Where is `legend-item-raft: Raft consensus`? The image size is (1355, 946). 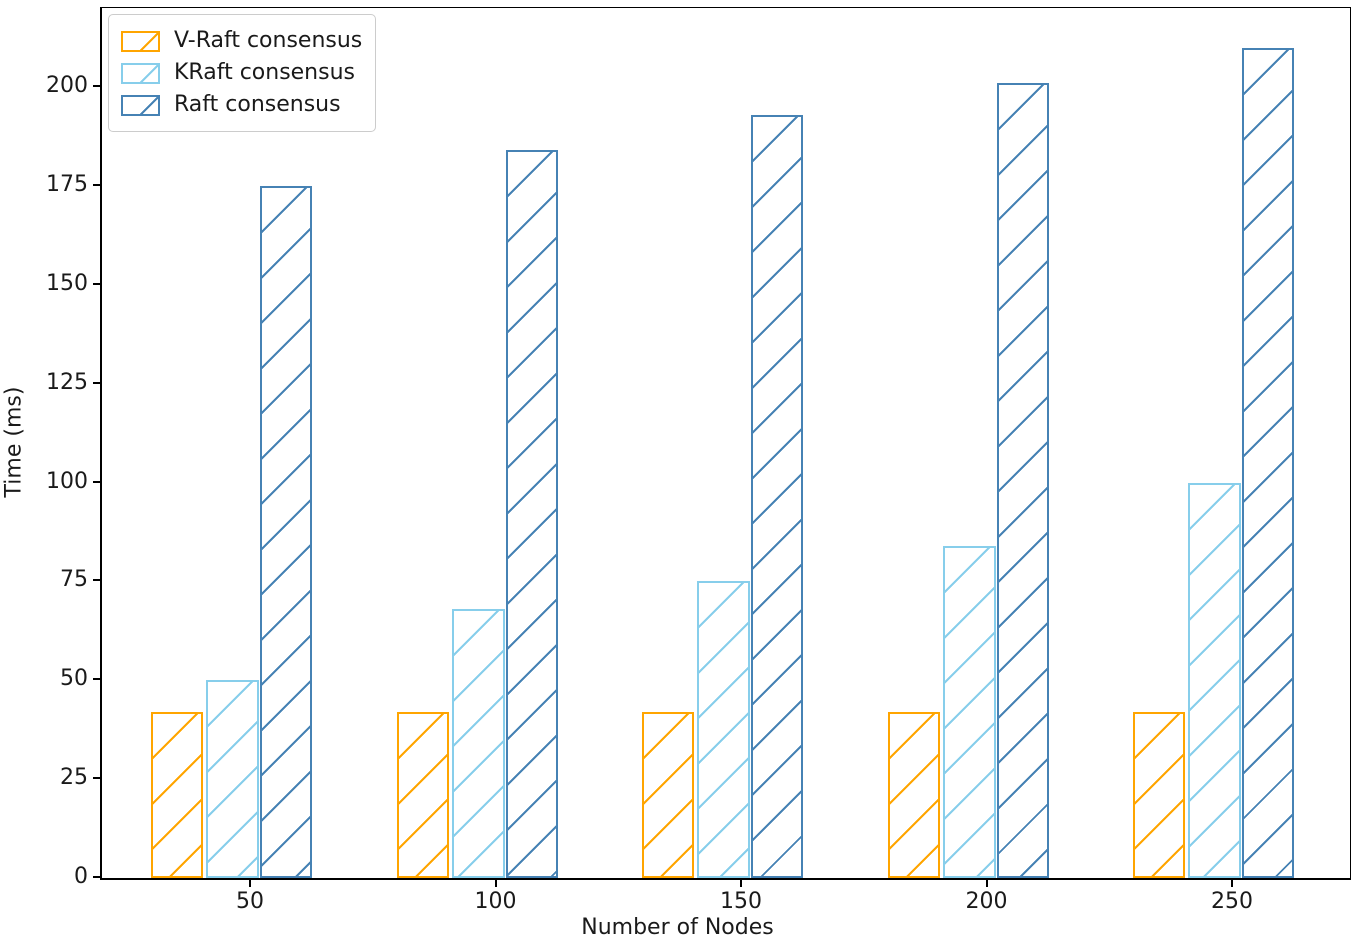
legend-item-raft: Raft consensus is located at coordinates (242, 105).